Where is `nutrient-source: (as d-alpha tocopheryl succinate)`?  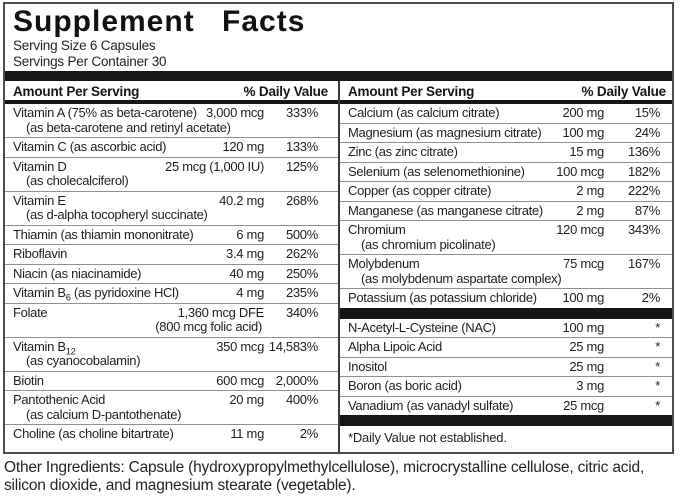 nutrient-source: (as d-alpha tocopheryl succinate) is located at coordinates (117, 215).